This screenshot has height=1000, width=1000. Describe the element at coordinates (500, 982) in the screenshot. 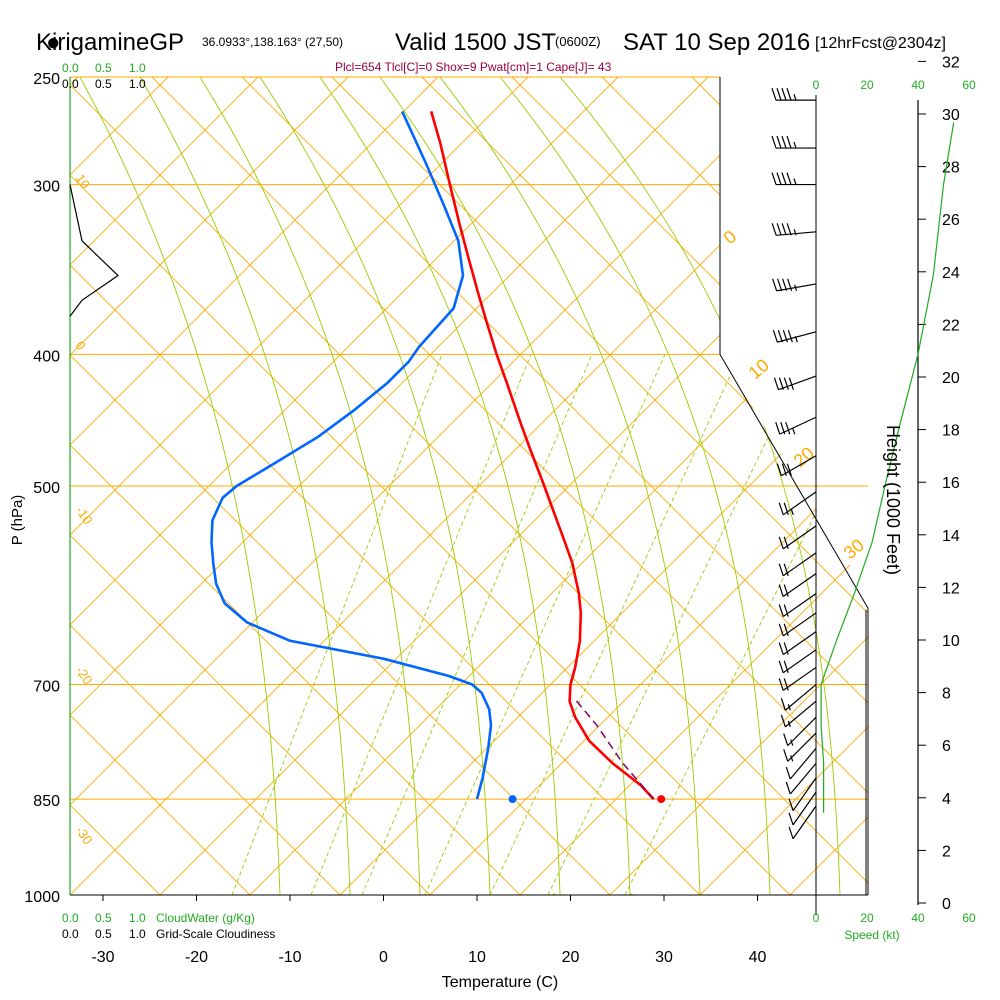

I see `x-axis-title: Temperature (C)` at that location.